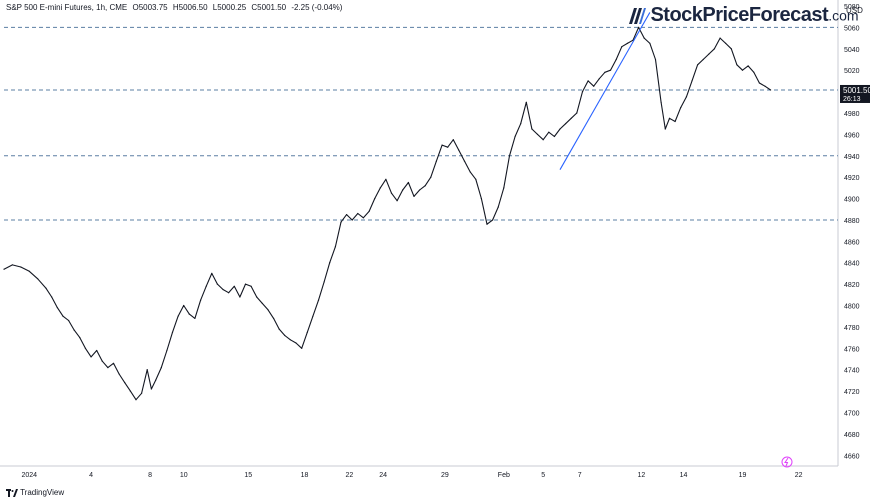 The image size is (875, 502). Describe the element at coordinates (742, 15) in the screenshot. I see `site-logo: StockPriceForecast.com` at that location.